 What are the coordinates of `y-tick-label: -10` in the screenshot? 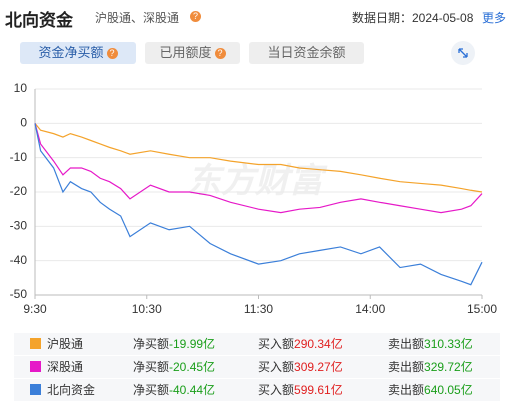 It's located at (19, 157).